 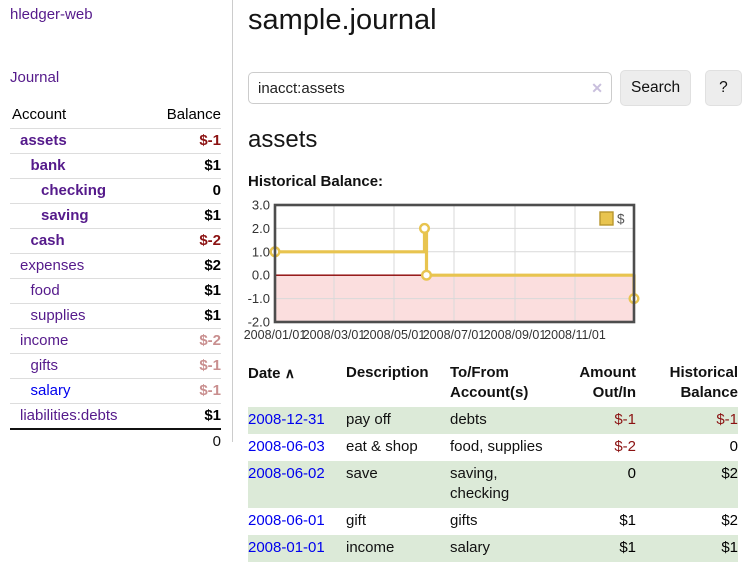 I want to click on accounts-total-value: 0, so click(x=216, y=441).